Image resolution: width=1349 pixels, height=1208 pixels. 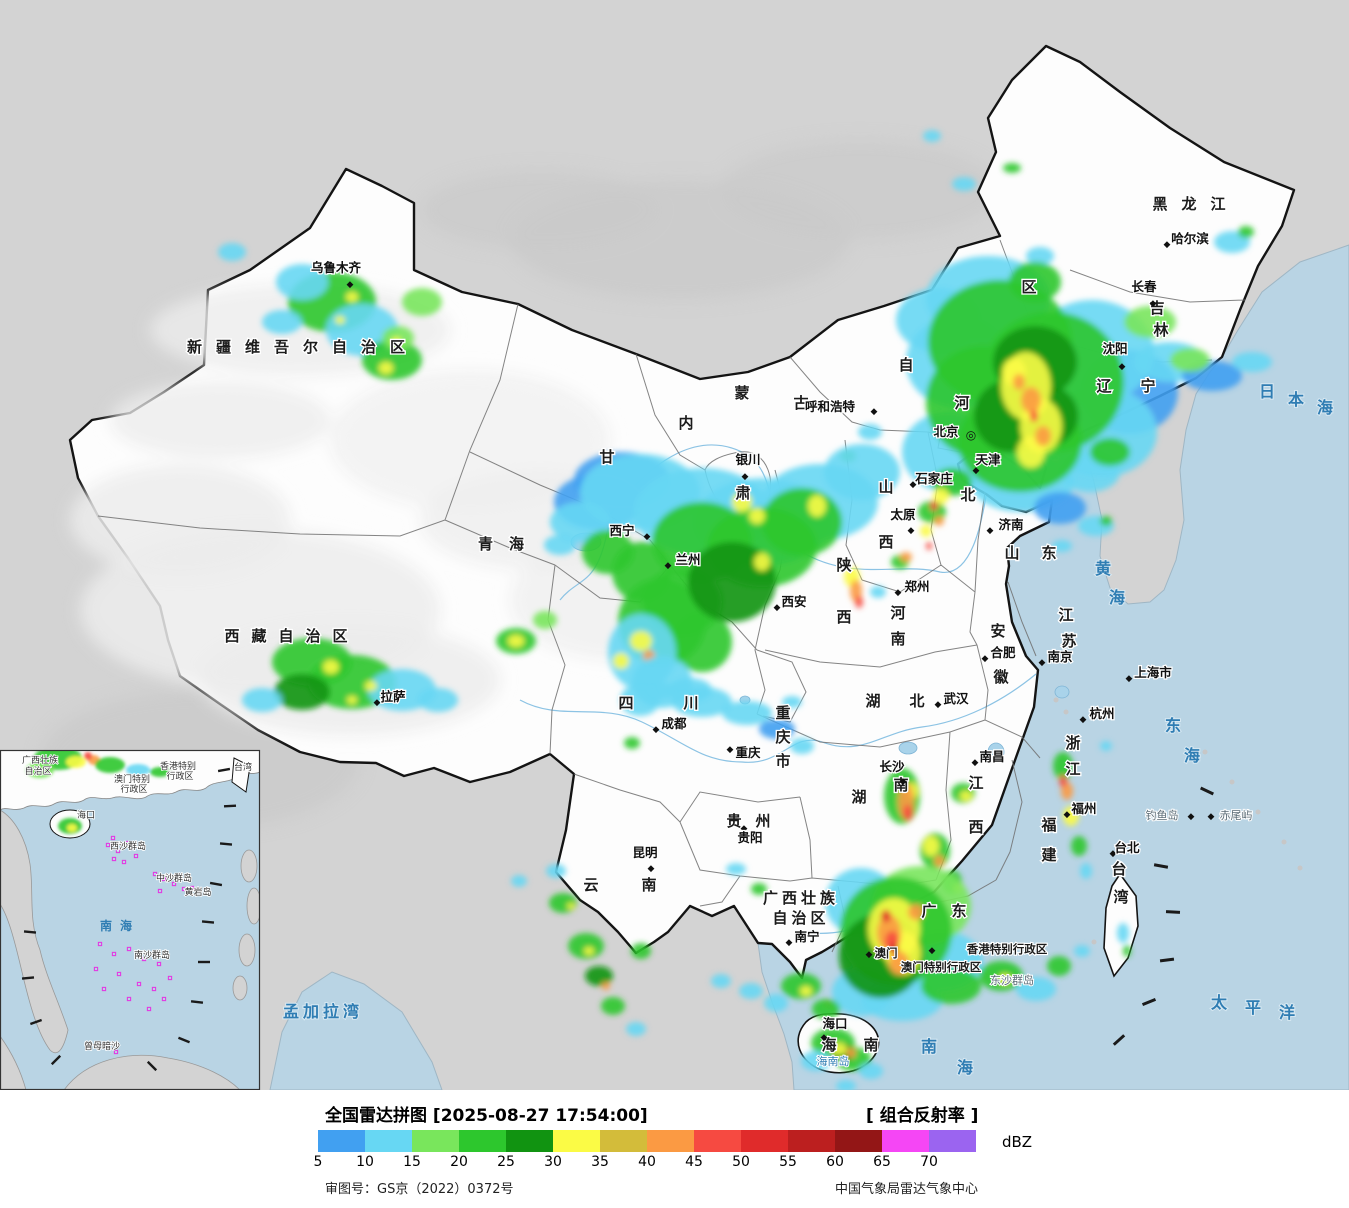 What do you see at coordinates (747, 459) in the screenshot?
I see `city-label: 银川` at bounding box center [747, 459].